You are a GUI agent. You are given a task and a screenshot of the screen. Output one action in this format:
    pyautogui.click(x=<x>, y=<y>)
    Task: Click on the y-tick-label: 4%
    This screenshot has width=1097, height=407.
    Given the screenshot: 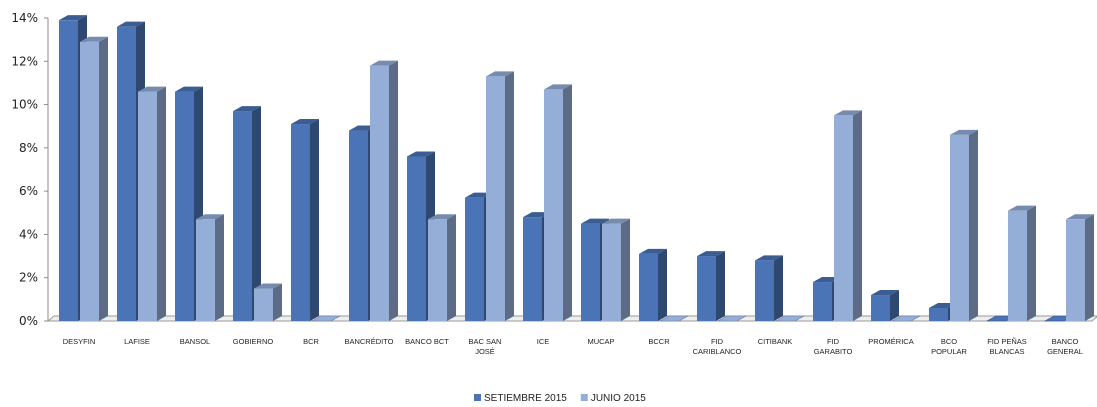 What is the action you would take?
    pyautogui.click(x=28, y=234)
    